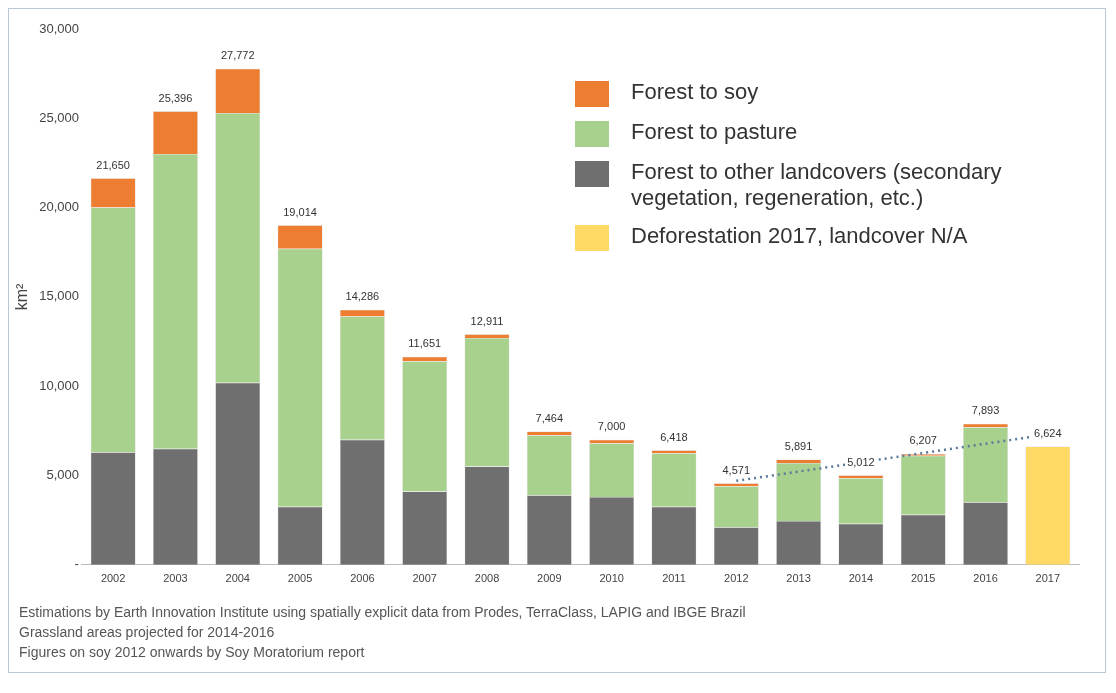 The image size is (1116, 693). I want to click on y-tick-label: 25,000, so click(59, 117).